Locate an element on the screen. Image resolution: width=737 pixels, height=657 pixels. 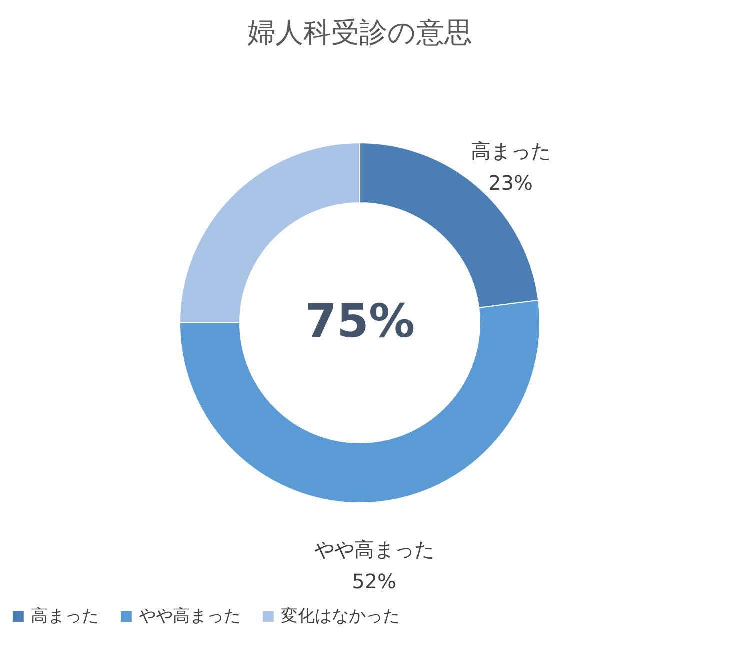
data-label: 52% is located at coordinates (374, 582).